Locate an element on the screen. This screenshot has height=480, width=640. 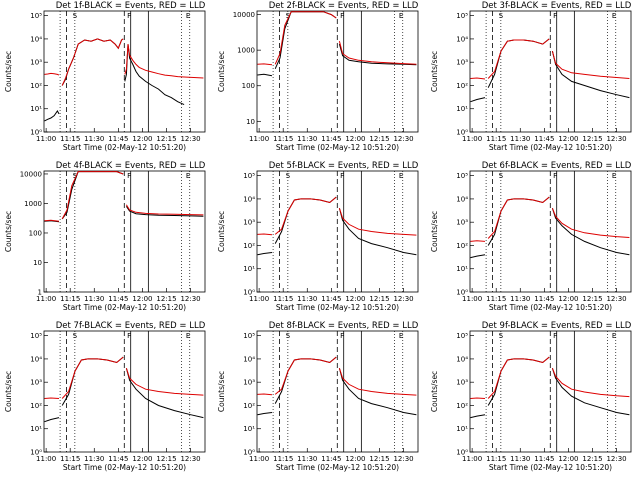
panel-title: Det 3f-BLACK = Events, RED = LLD is located at coordinates (557, 6).